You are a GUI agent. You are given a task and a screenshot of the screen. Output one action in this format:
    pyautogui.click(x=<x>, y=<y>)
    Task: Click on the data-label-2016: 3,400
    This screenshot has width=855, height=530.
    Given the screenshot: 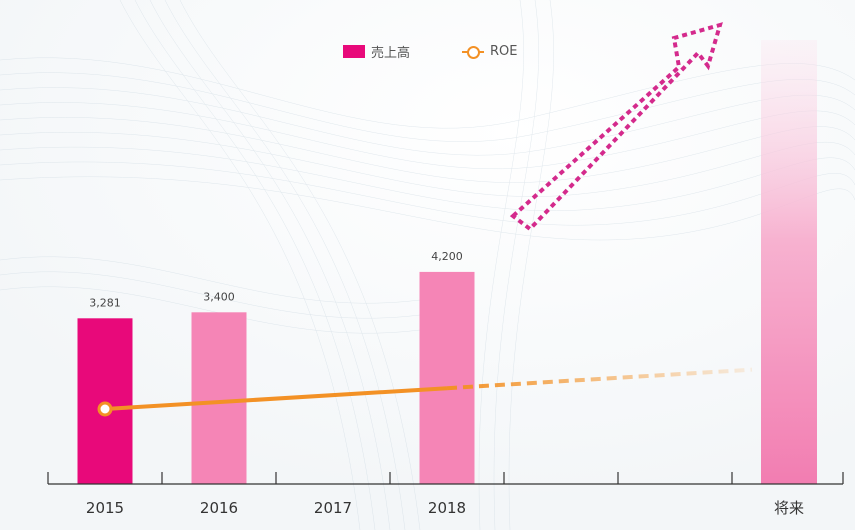 What is the action you would take?
    pyautogui.click(x=219, y=296)
    